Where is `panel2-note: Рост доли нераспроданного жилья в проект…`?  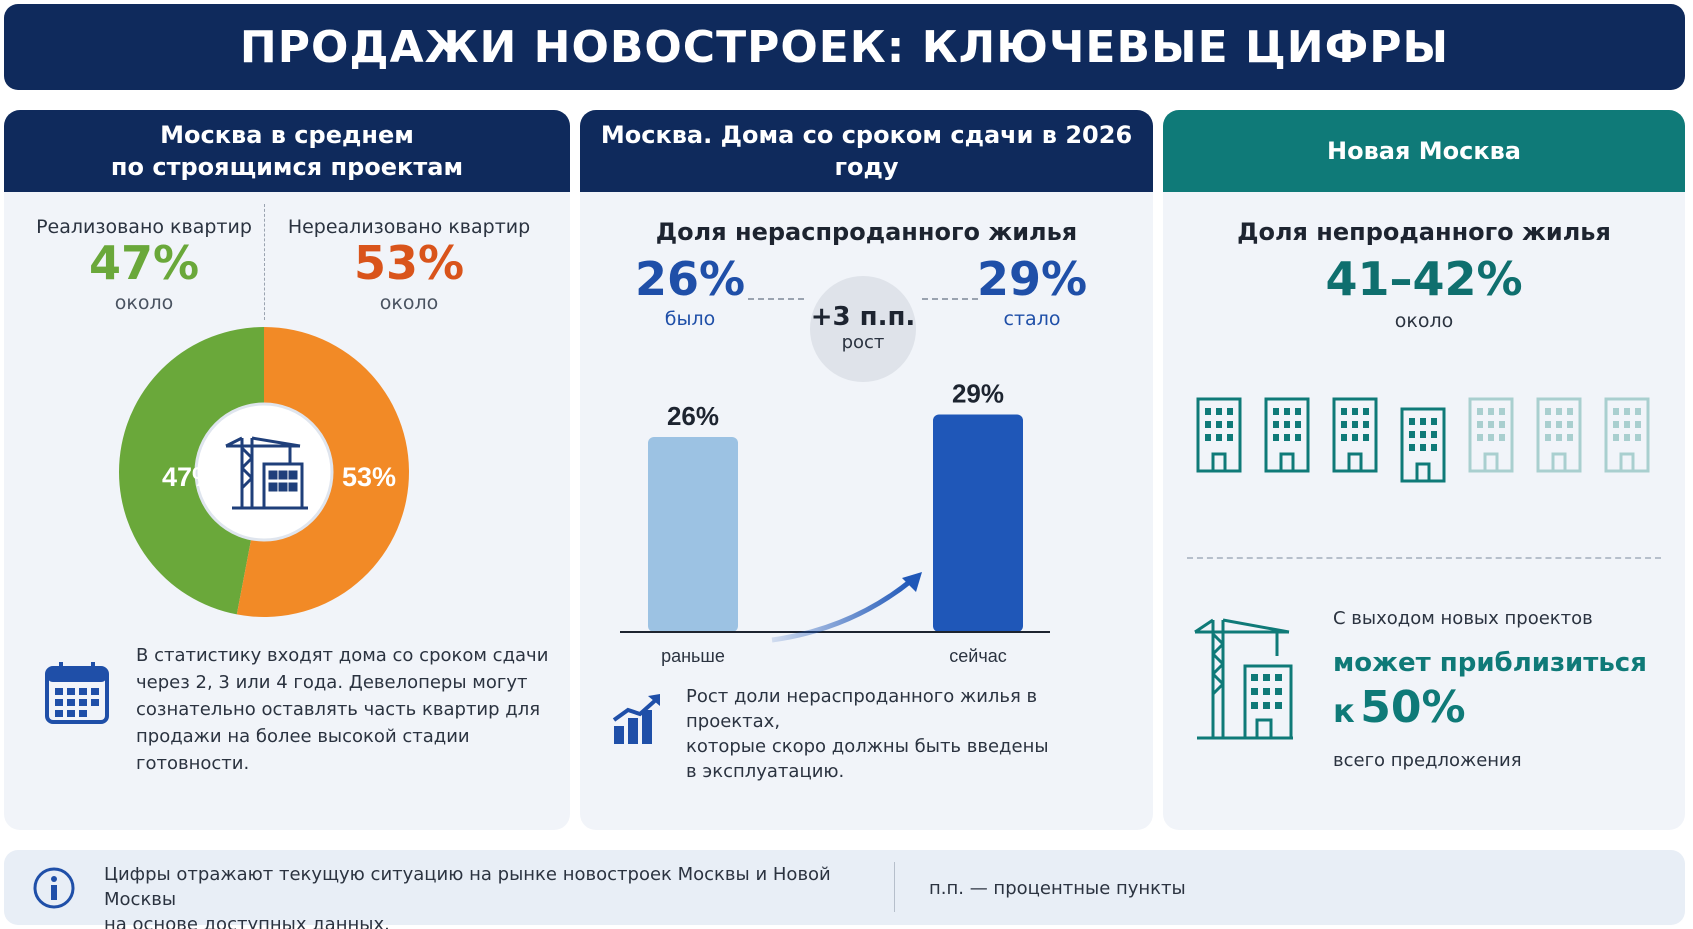
panel2-note: Рост доли нераспроданного жилья в проект… is located at coordinates (906, 734).